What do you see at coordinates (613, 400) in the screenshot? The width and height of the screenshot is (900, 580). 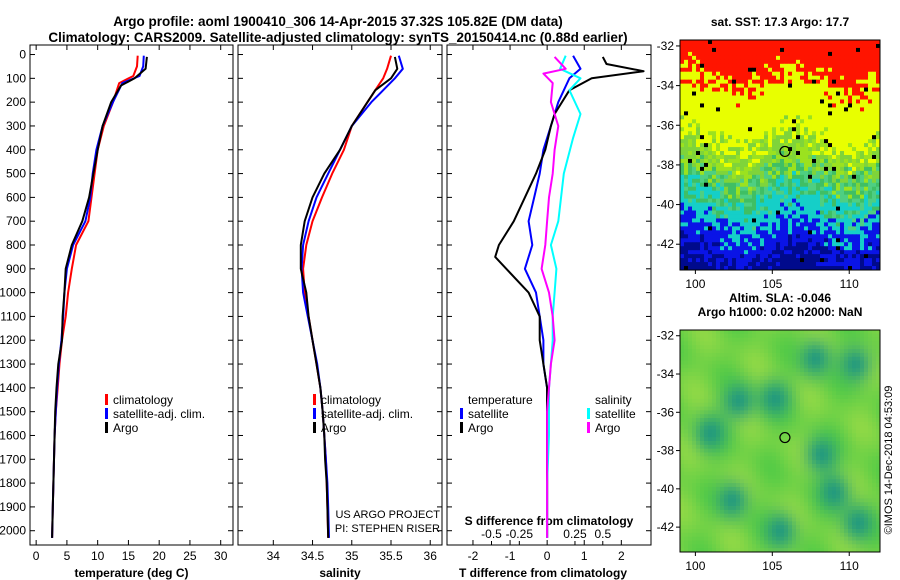 I see `legend-title-salinity: salinity` at bounding box center [613, 400].